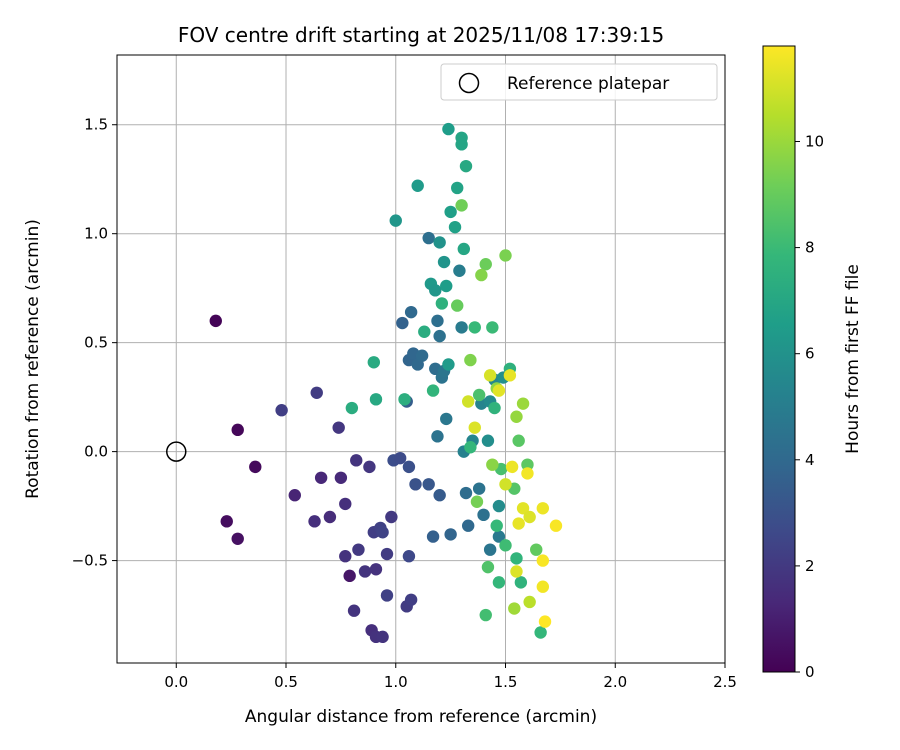  Describe the element at coordinates (810, 248) in the screenshot. I see `colorbar-tick-label: 8` at that location.